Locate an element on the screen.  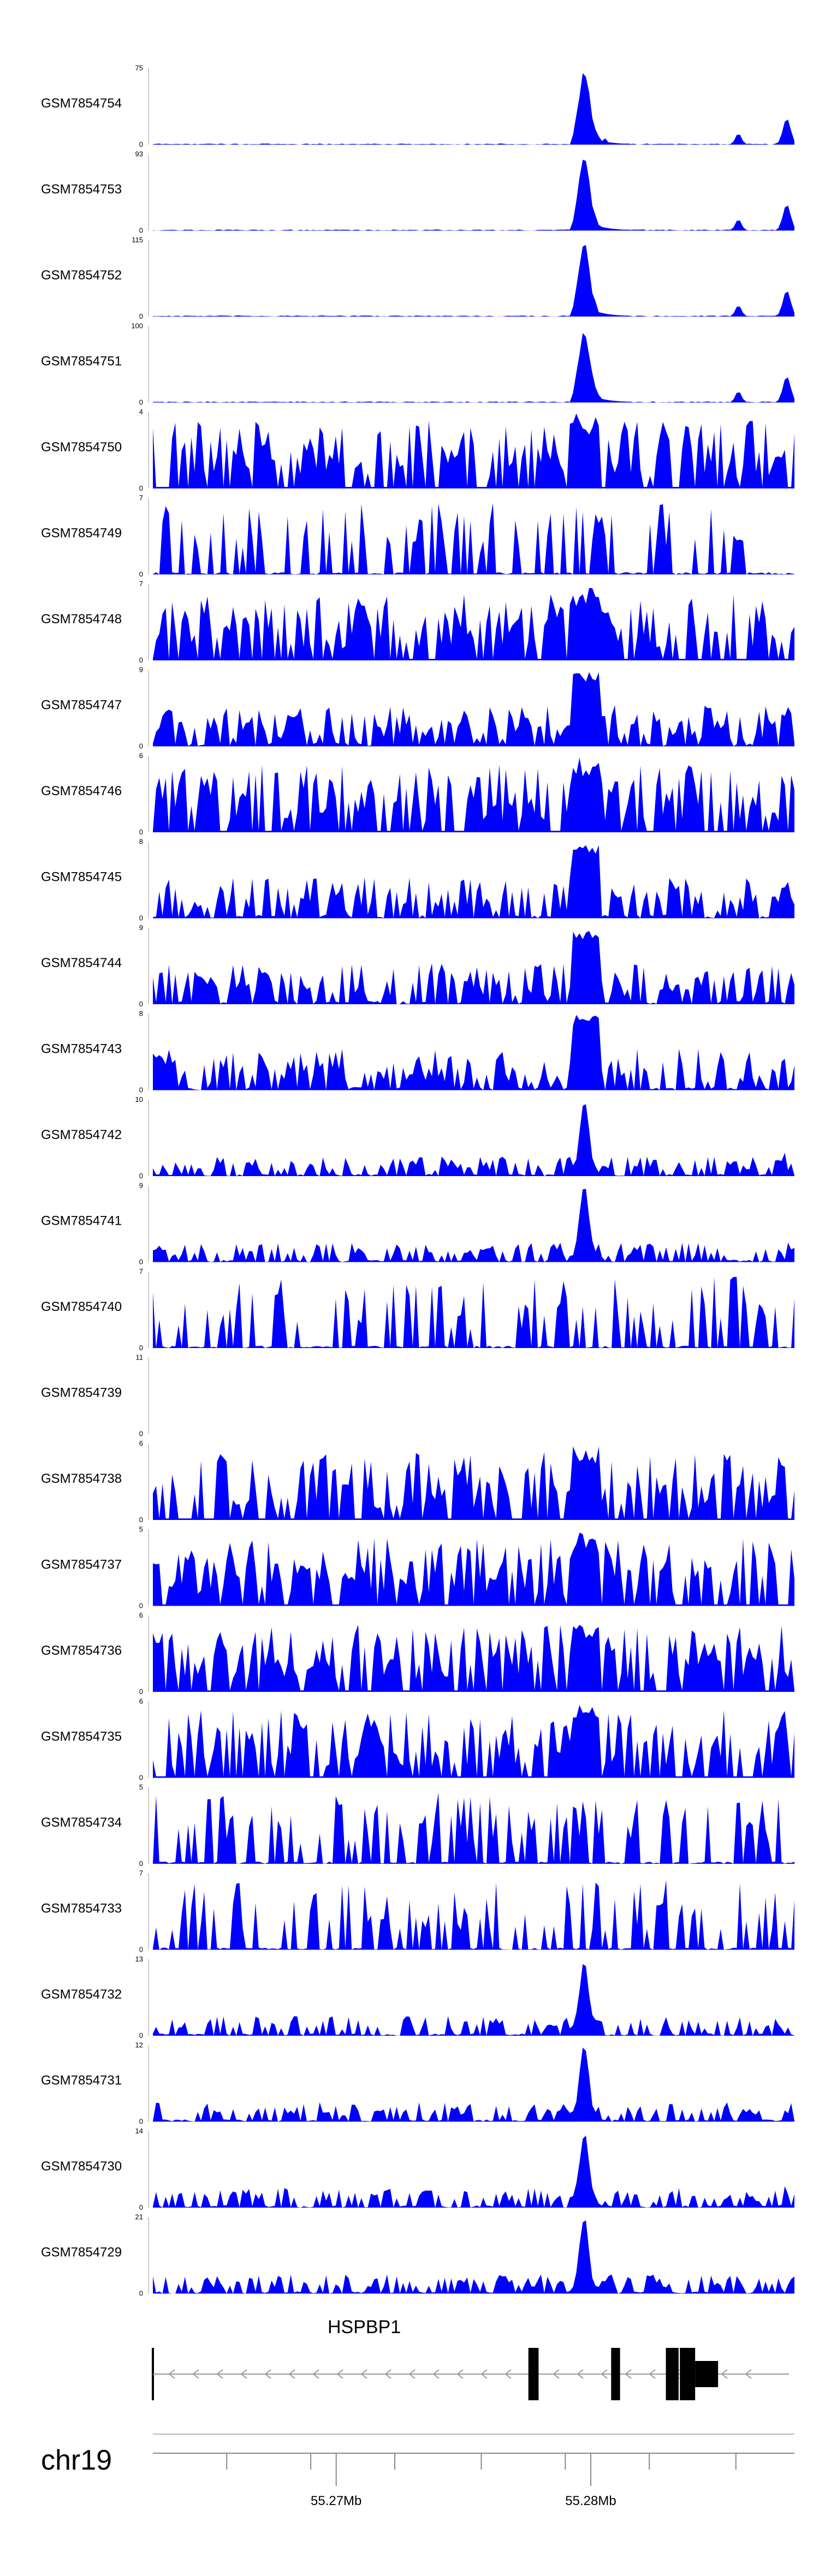
gene-exons is located at coordinates (623, 2374).